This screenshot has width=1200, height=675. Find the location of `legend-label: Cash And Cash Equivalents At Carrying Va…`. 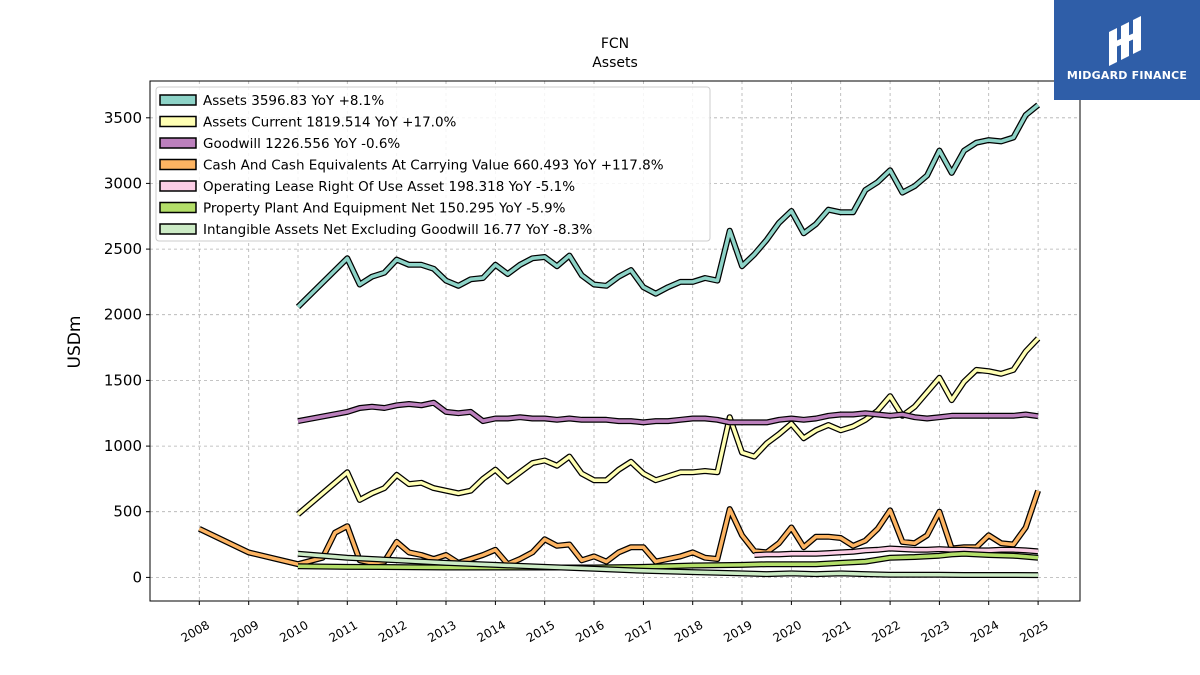

legend-label: Cash And Cash Equivalents At Carrying Va… is located at coordinates (433, 166).